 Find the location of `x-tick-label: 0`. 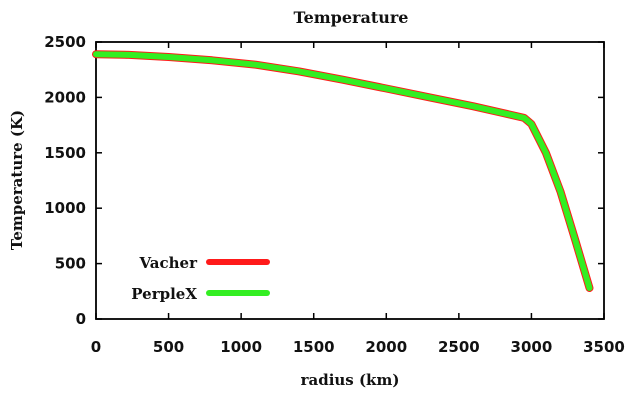

x-tick-label: 0 is located at coordinates (96, 347).